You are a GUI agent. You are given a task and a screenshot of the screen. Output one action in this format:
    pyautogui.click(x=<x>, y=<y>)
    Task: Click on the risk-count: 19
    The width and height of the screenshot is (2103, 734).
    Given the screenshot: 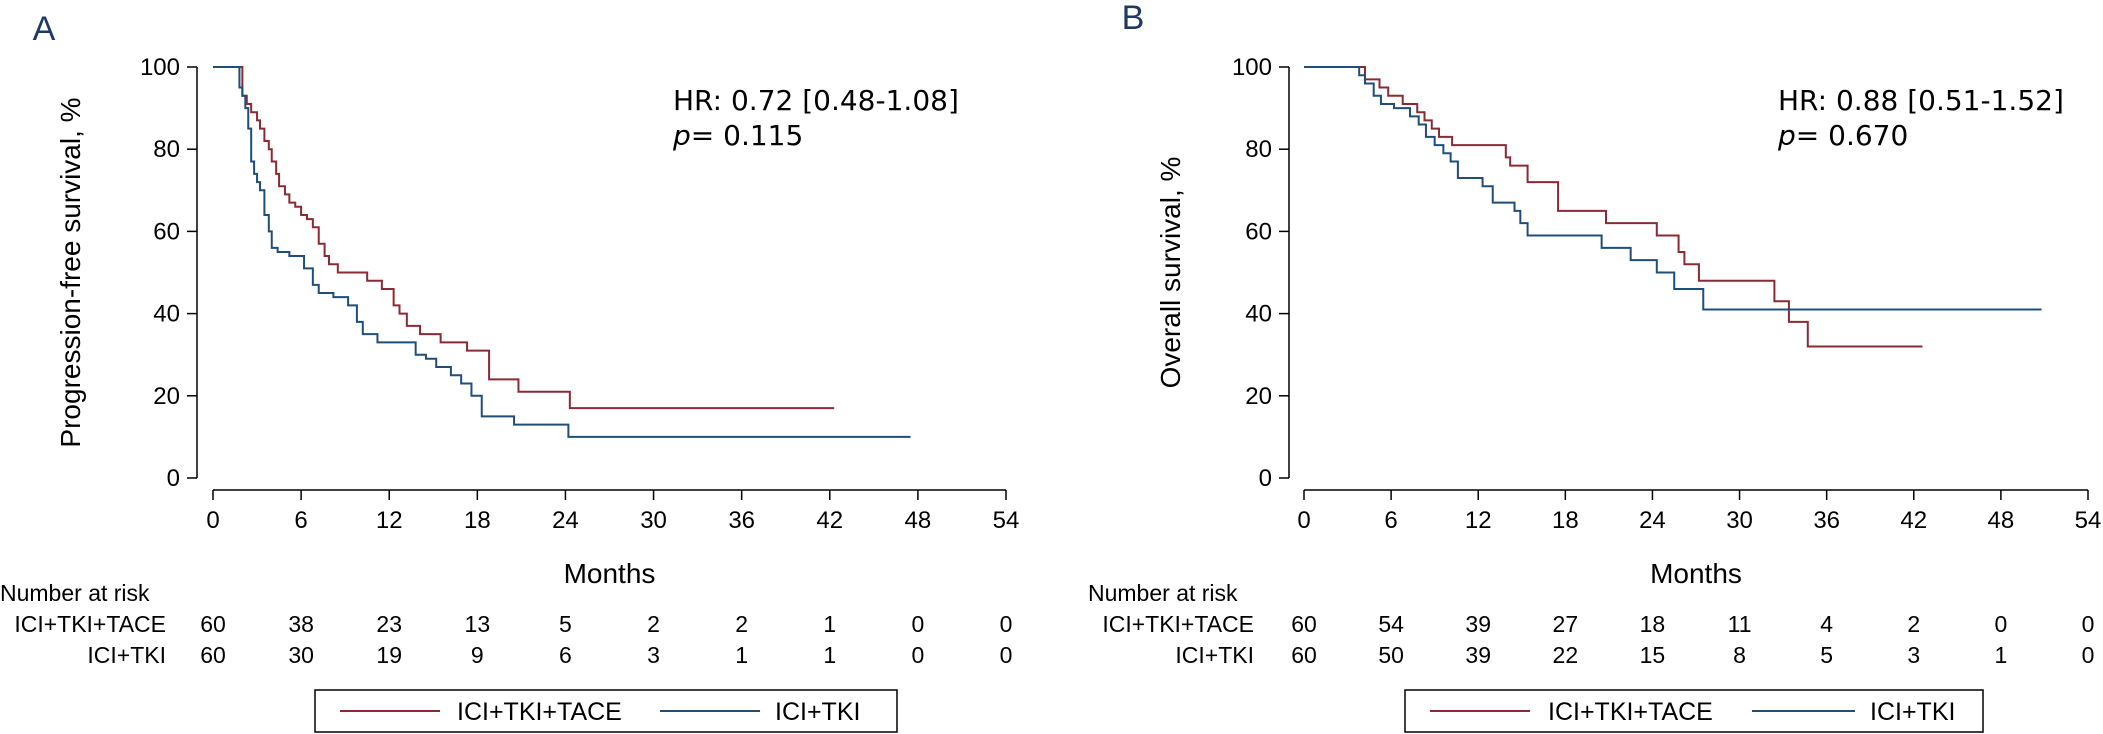 What is the action you would take?
    pyautogui.click(x=389, y=655)
    